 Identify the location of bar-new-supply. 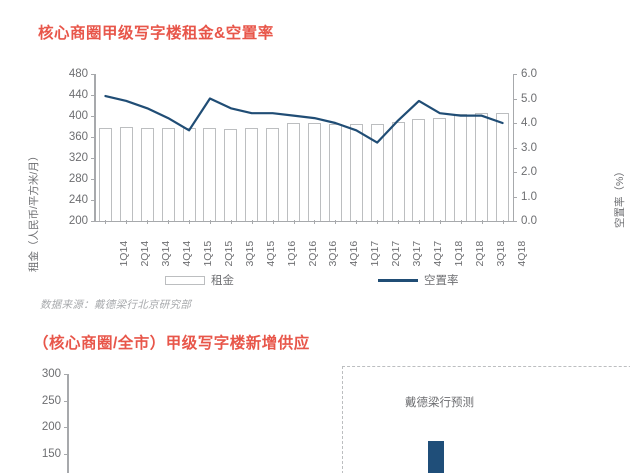
(436, 457).